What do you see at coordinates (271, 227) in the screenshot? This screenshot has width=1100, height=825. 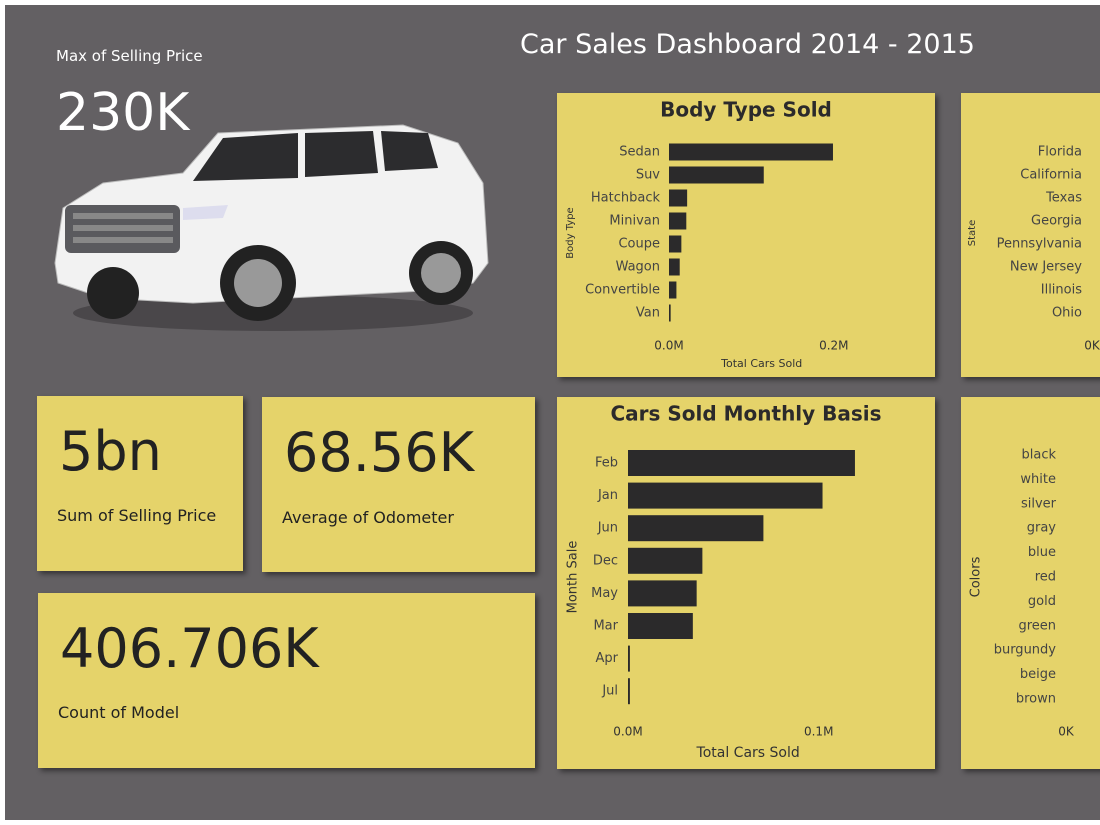 I see `car-image` at bounding box center [271, 227].